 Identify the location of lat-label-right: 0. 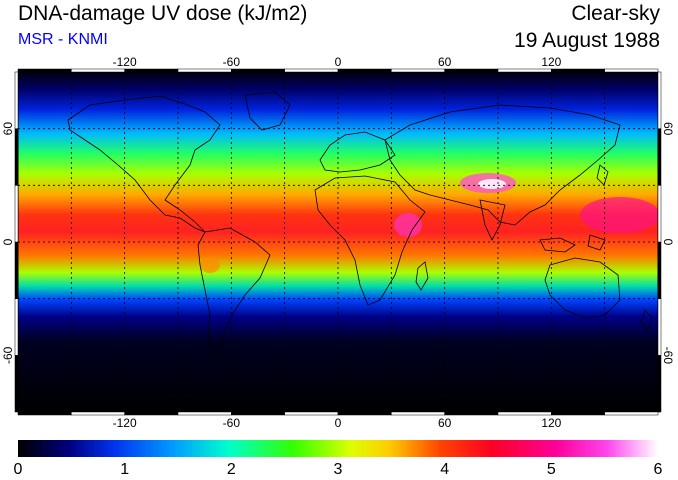
(668, 242).